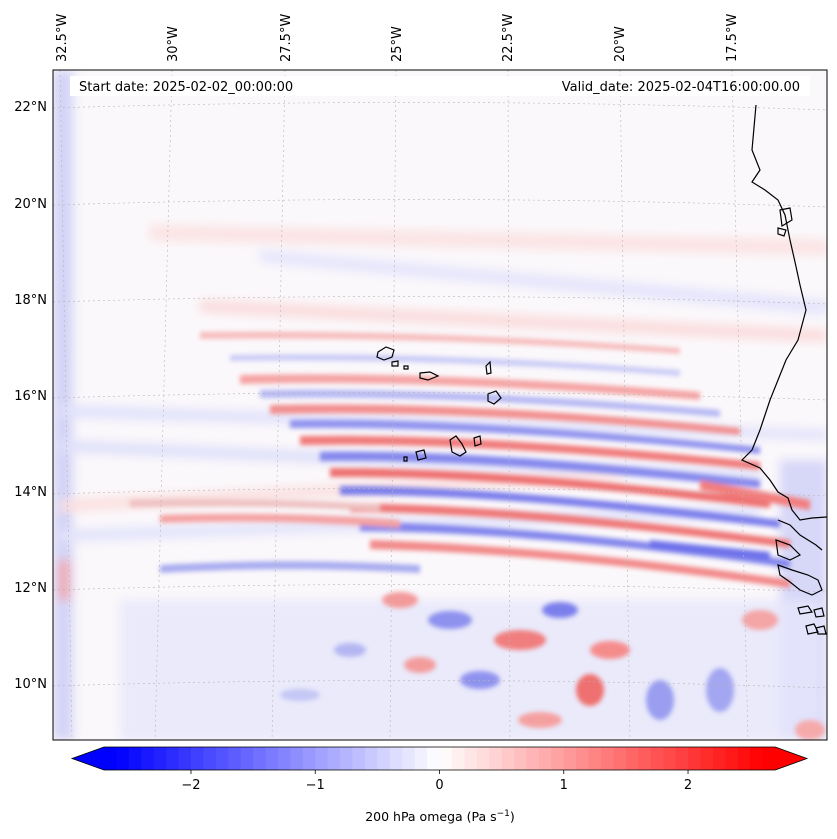 This screenshot has height=839, width=837. Describe the element at coordinates (30, 107) in the screenshot. I see `lat-label: 22°N` at that location.